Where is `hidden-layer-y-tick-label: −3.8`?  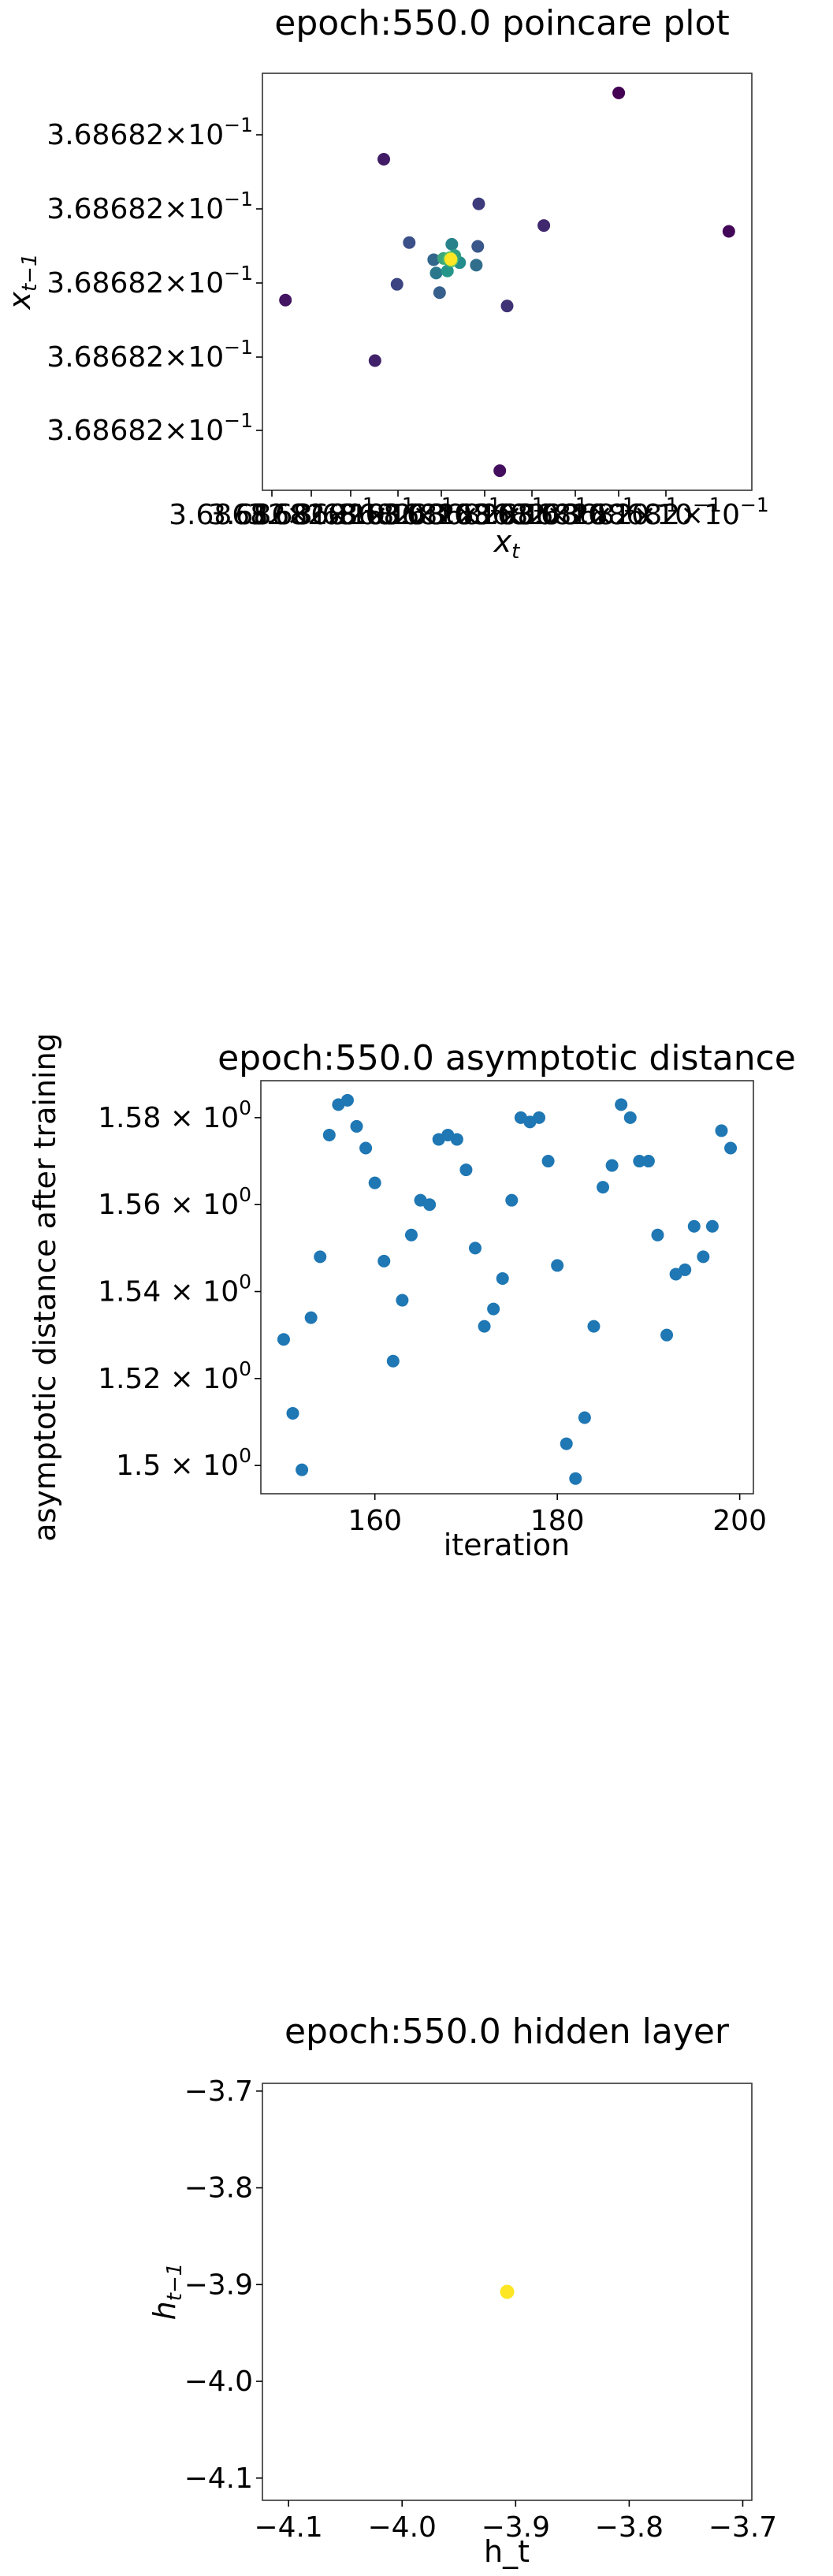 hidden-layer-y-tick-label: −3.8 is located at coordinates (218, 2188).